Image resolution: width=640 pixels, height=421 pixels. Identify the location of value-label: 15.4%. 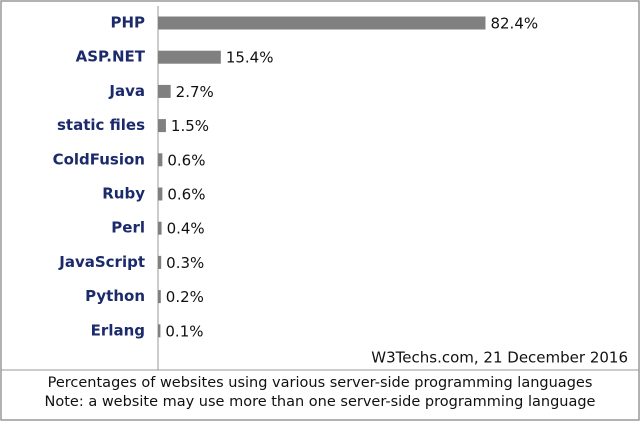
(250, 58).